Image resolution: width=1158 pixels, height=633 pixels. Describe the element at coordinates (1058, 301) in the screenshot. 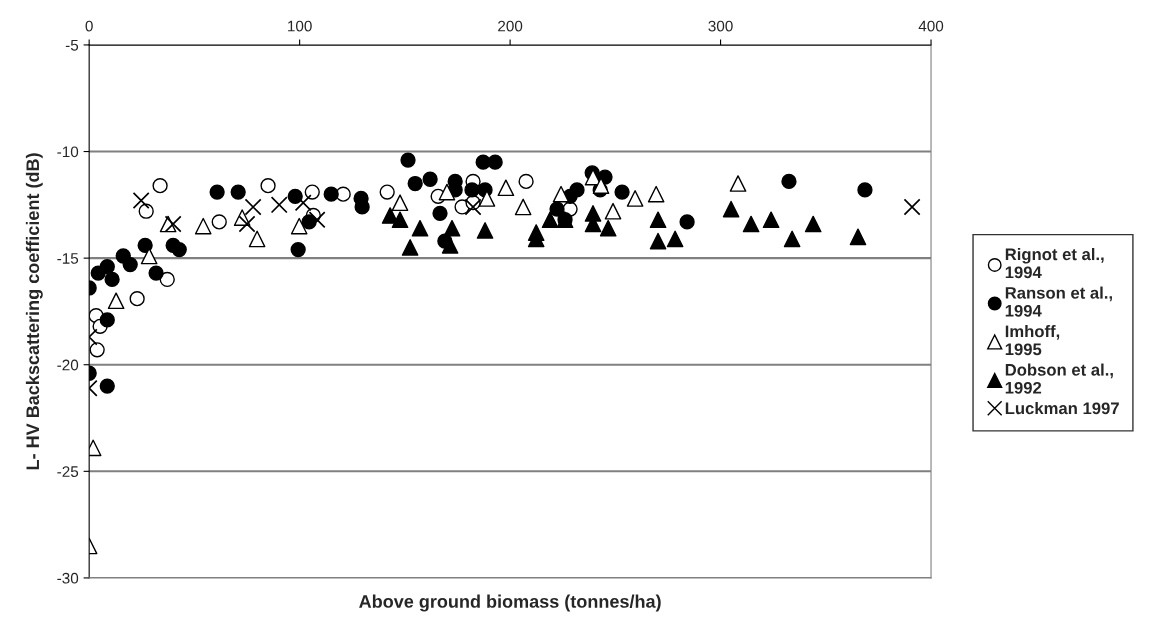

I see `legend-label: Ranson et al., 1994` at that location.